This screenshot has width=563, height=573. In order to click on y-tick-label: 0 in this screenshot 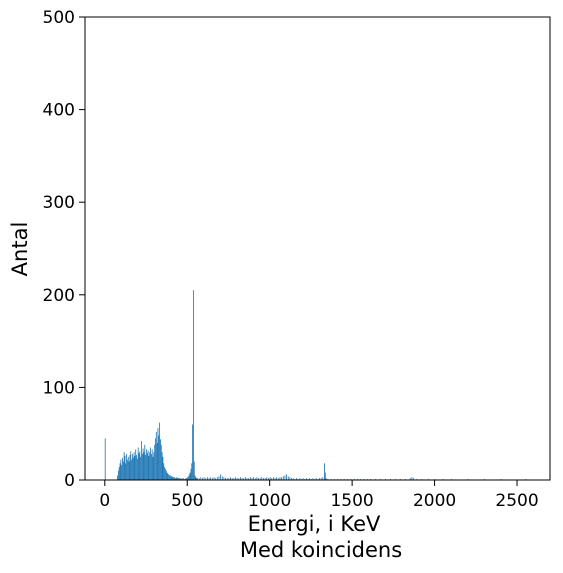, I will do `click(69, 481)`.